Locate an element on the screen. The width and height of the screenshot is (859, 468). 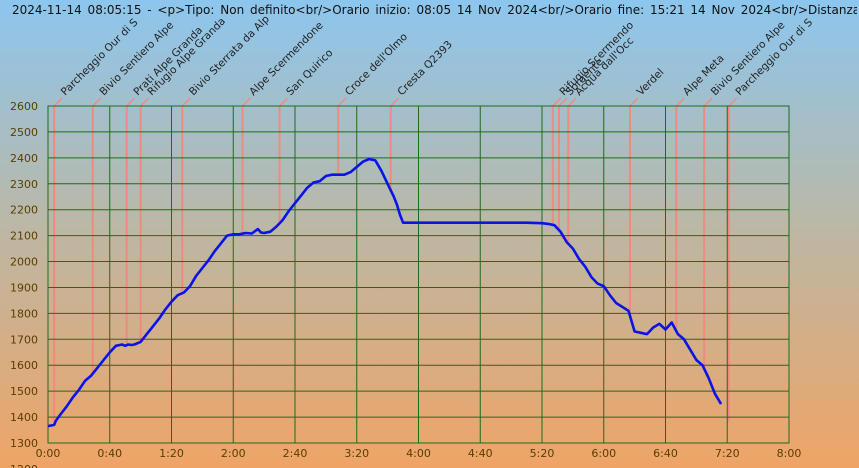
x-tick-label: 6:40 is located at coordinates (665, 453).